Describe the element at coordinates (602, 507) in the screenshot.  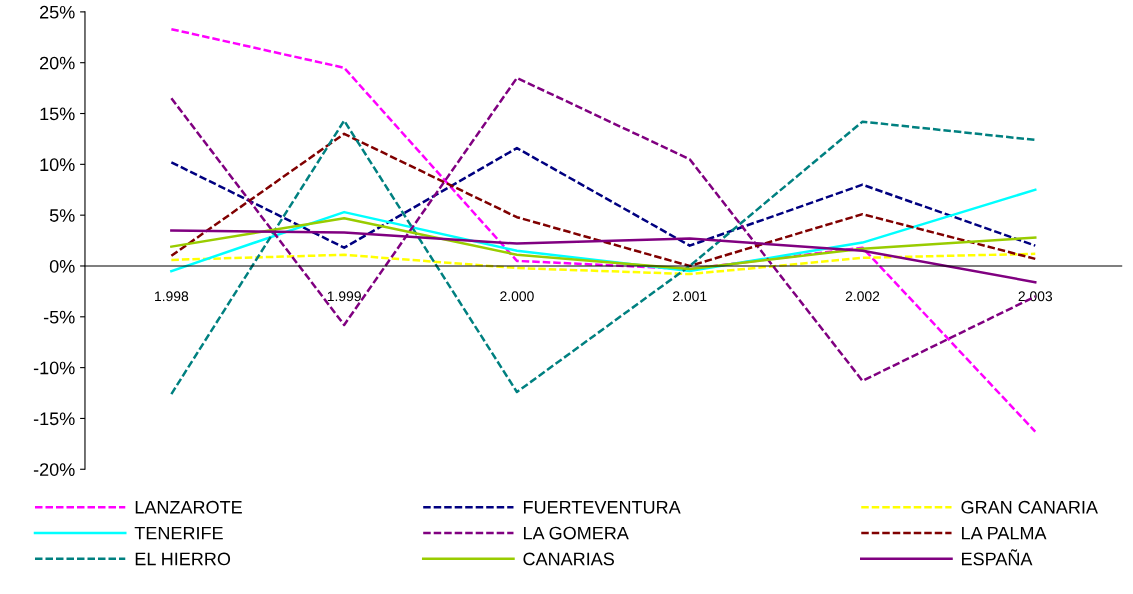
I see `legend-label: FUERTEVENTURA` at that location.